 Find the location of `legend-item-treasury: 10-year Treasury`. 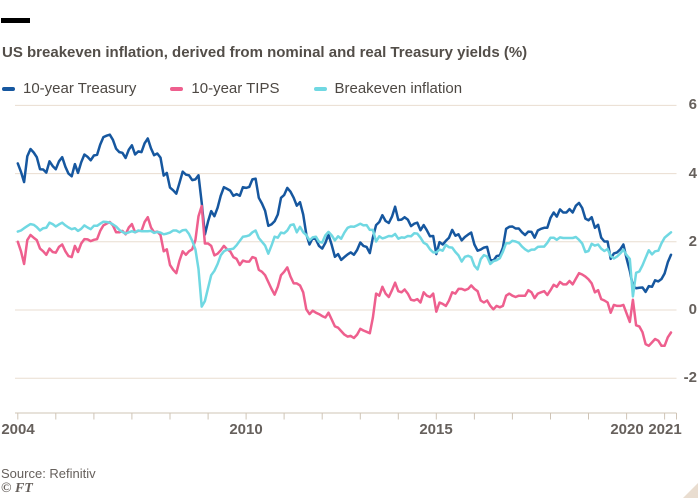

legend-item-treasury: 10-year Treasury is located at coordinates (69, 88).